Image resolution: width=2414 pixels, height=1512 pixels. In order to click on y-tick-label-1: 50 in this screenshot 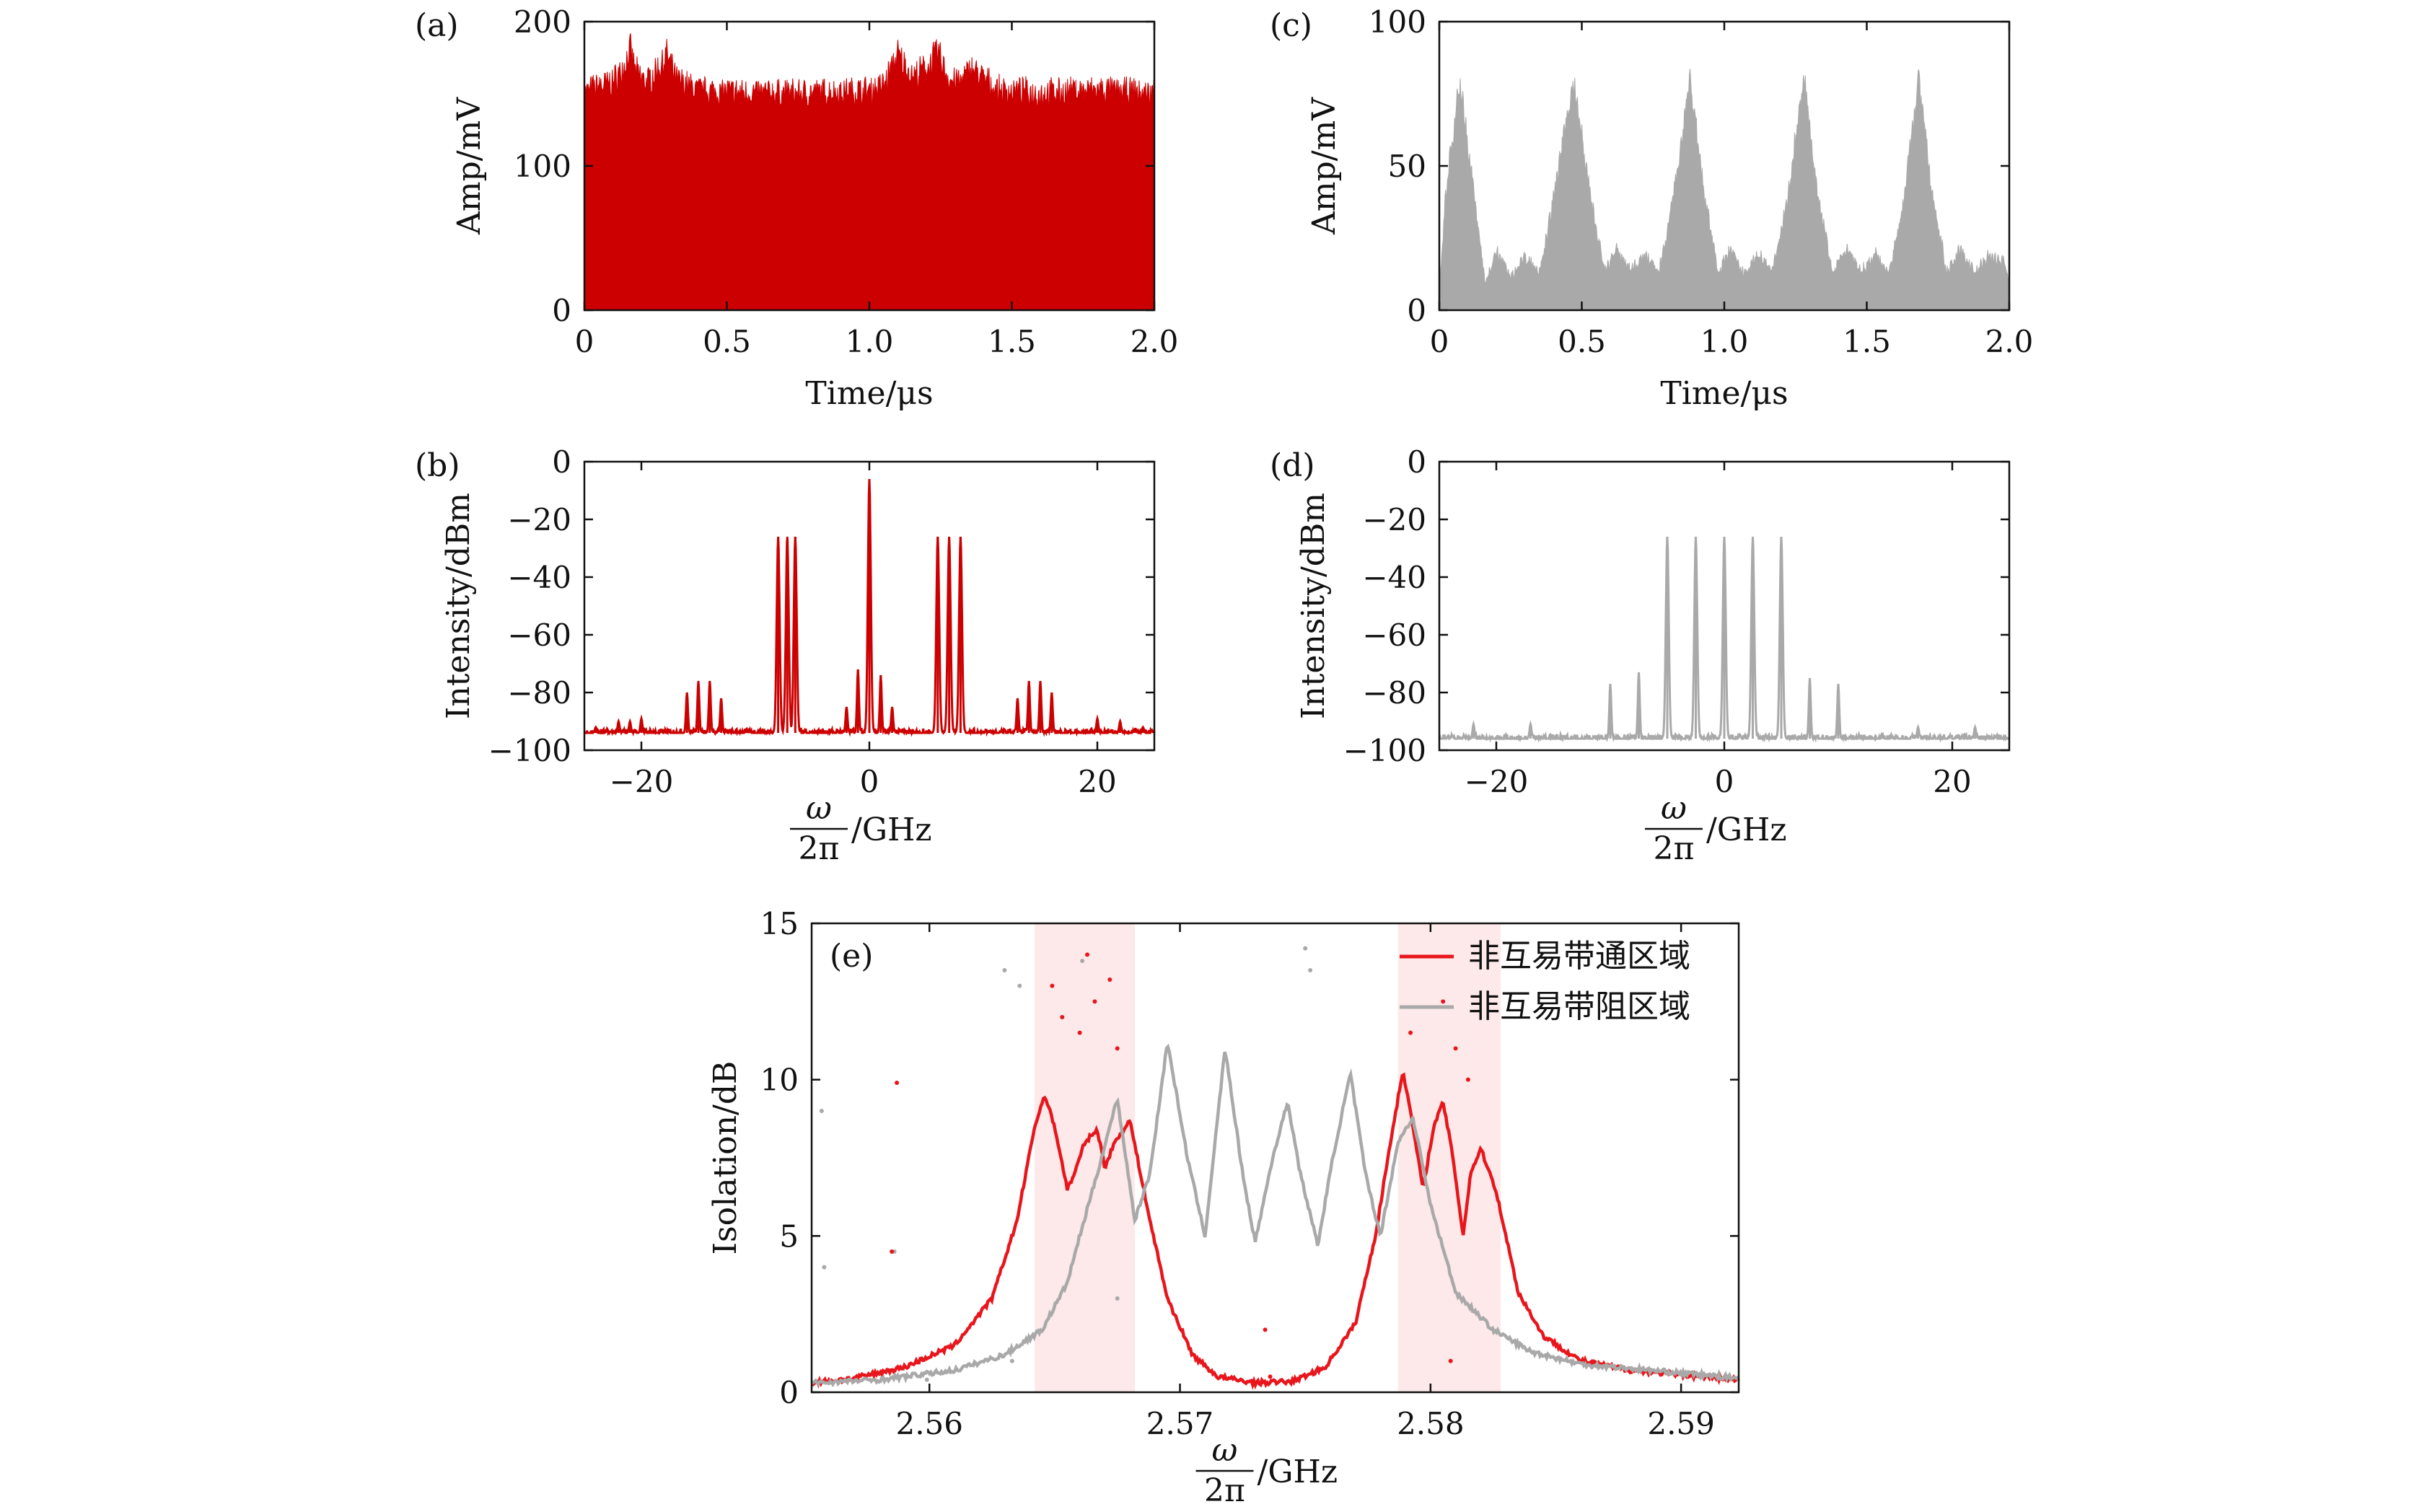, I will do `click(1407, 167)`.